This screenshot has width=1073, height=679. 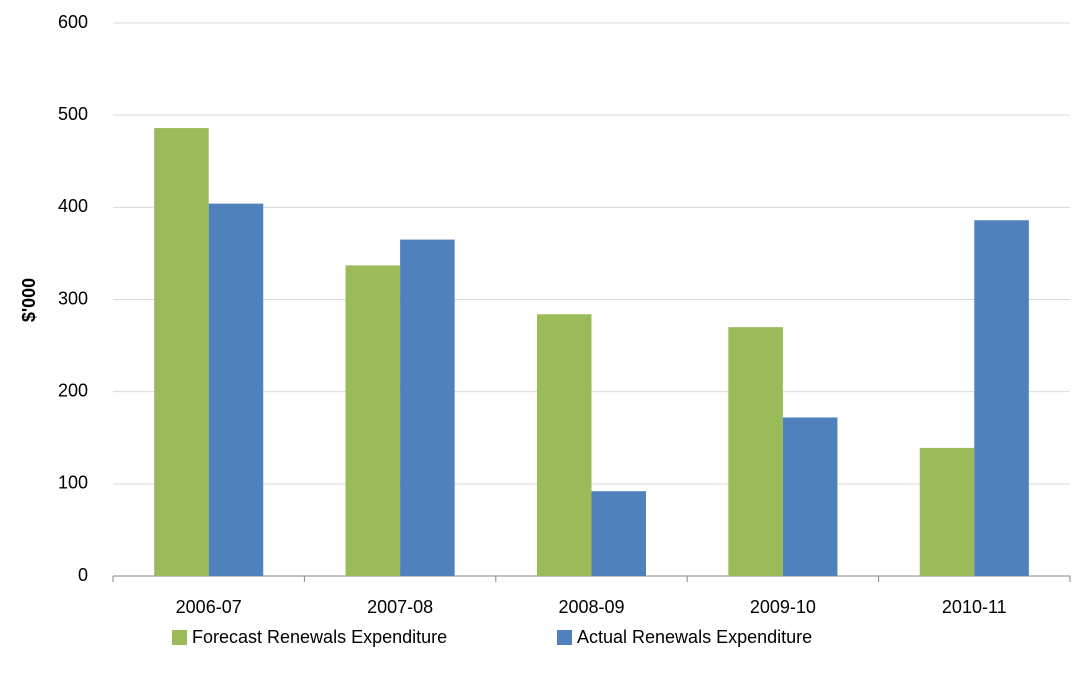 I want to click on y-tick-label: 500, so click(x=73, y=114).